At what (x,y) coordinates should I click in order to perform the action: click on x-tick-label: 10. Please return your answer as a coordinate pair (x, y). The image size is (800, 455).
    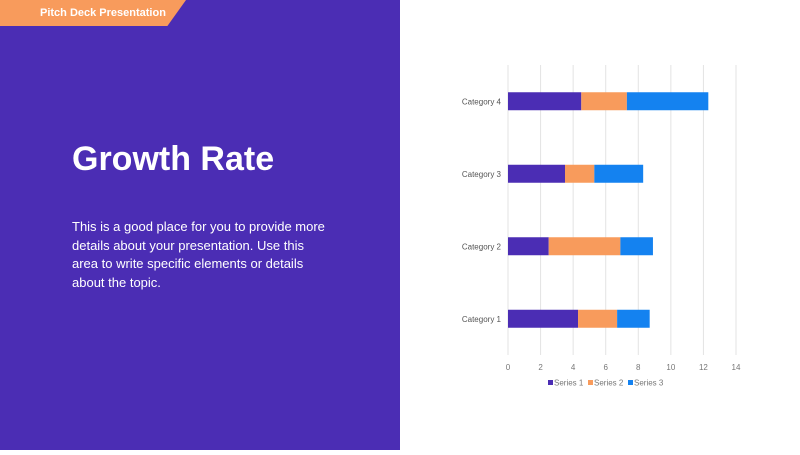
    Looking at the image, I should click on (670, 367).